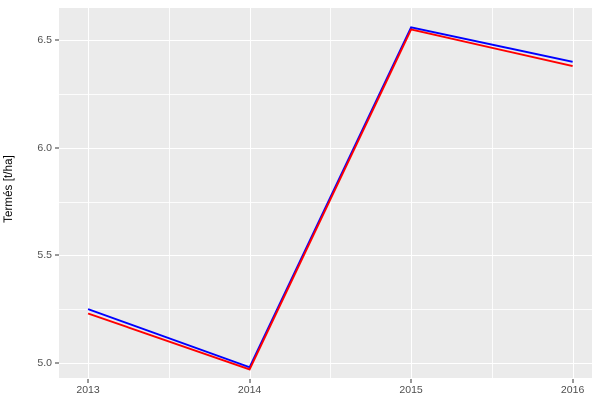 This screenshot has width=600, height=400. Describe the element at coordinates (44, 147) in the screenshot. I see `y-axis-tick-label: 6.0` at that location.